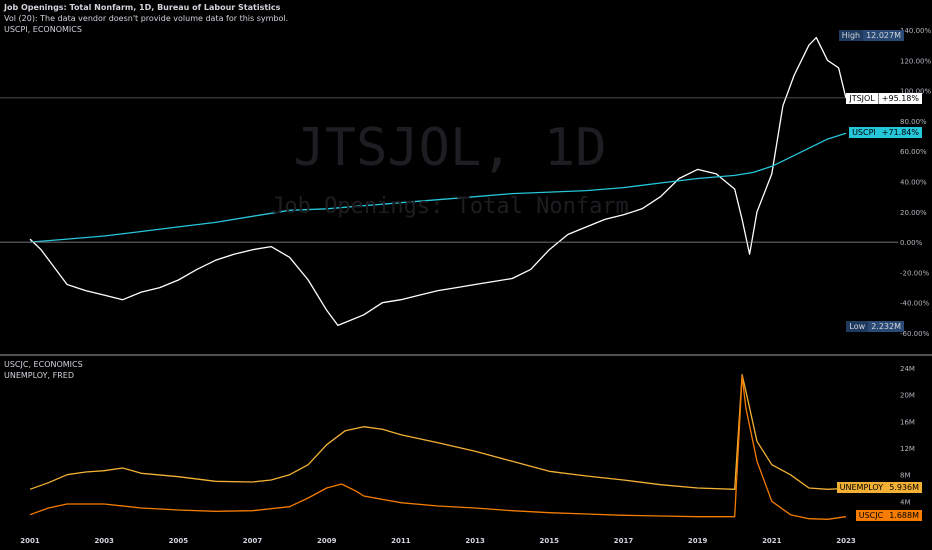  I want to click on x-tick-label: 2013, so click(475, 541).